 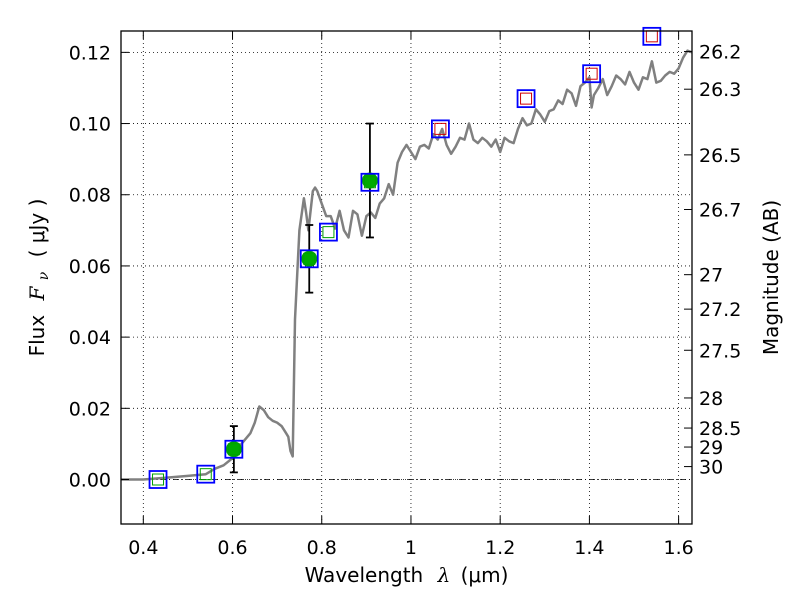 I want to click on x-tick-label: 1.2, so click(x=500, y=548).